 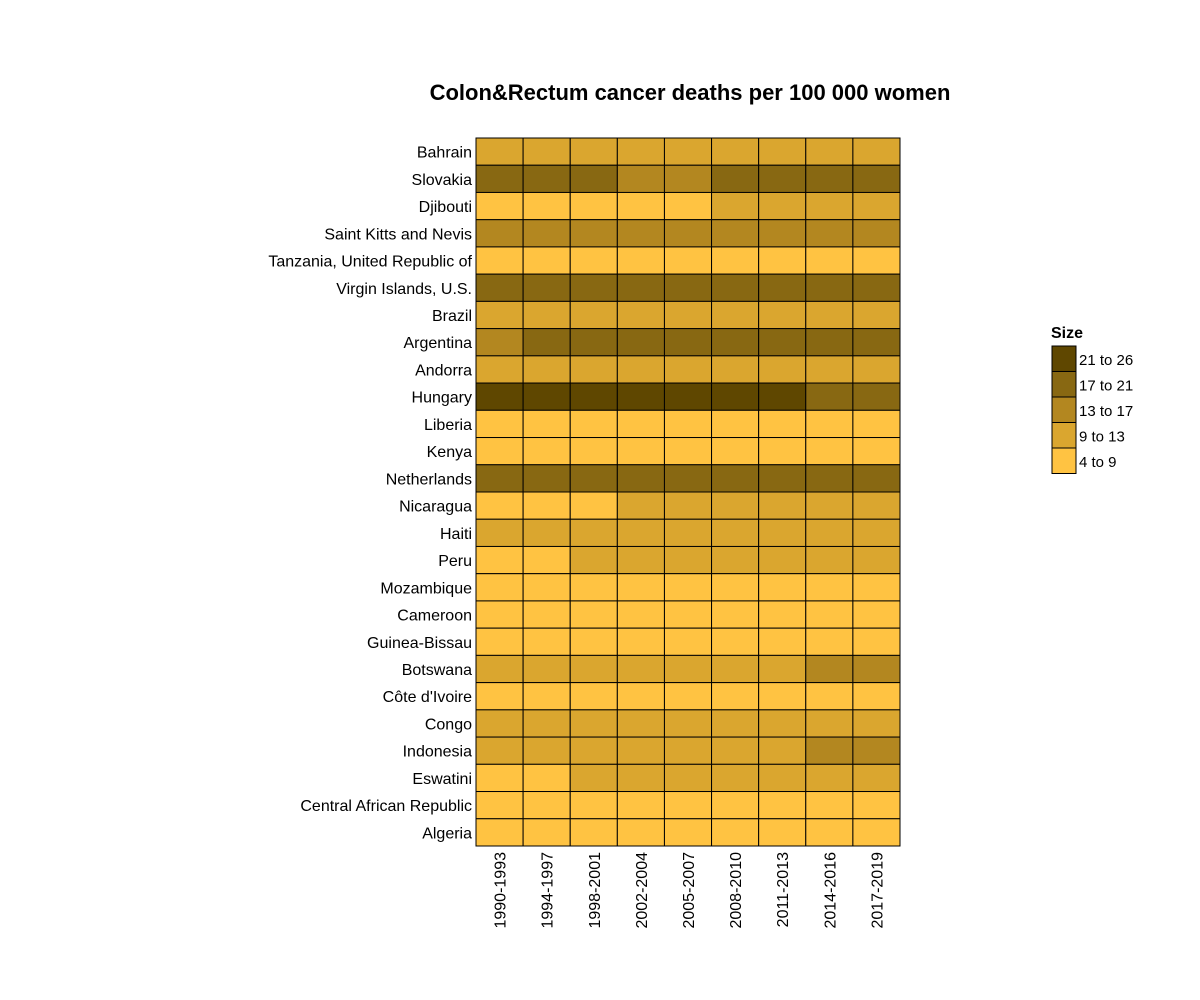 I want to click on y-tick-label: Netherlands, so click(x=429, y=479).